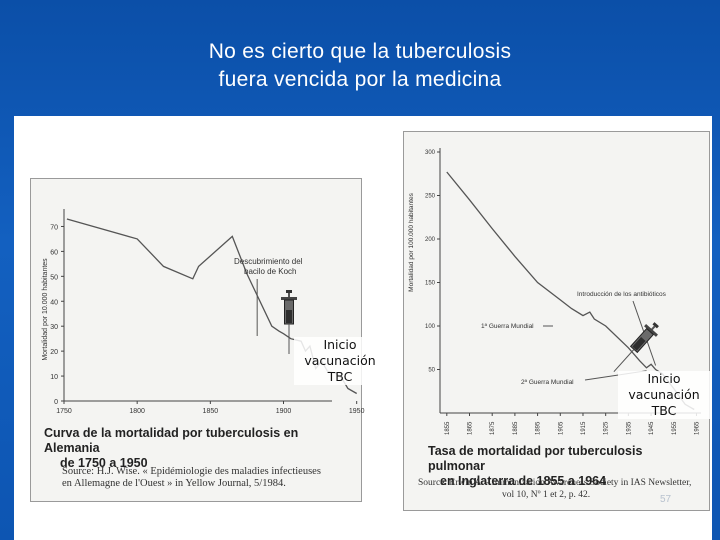 Image resolution: width=720 pixels, height=540 pixels. I want to click on england-source-line2: vol 10, Nº 1 et 2, p. 42., so click(546, 495).